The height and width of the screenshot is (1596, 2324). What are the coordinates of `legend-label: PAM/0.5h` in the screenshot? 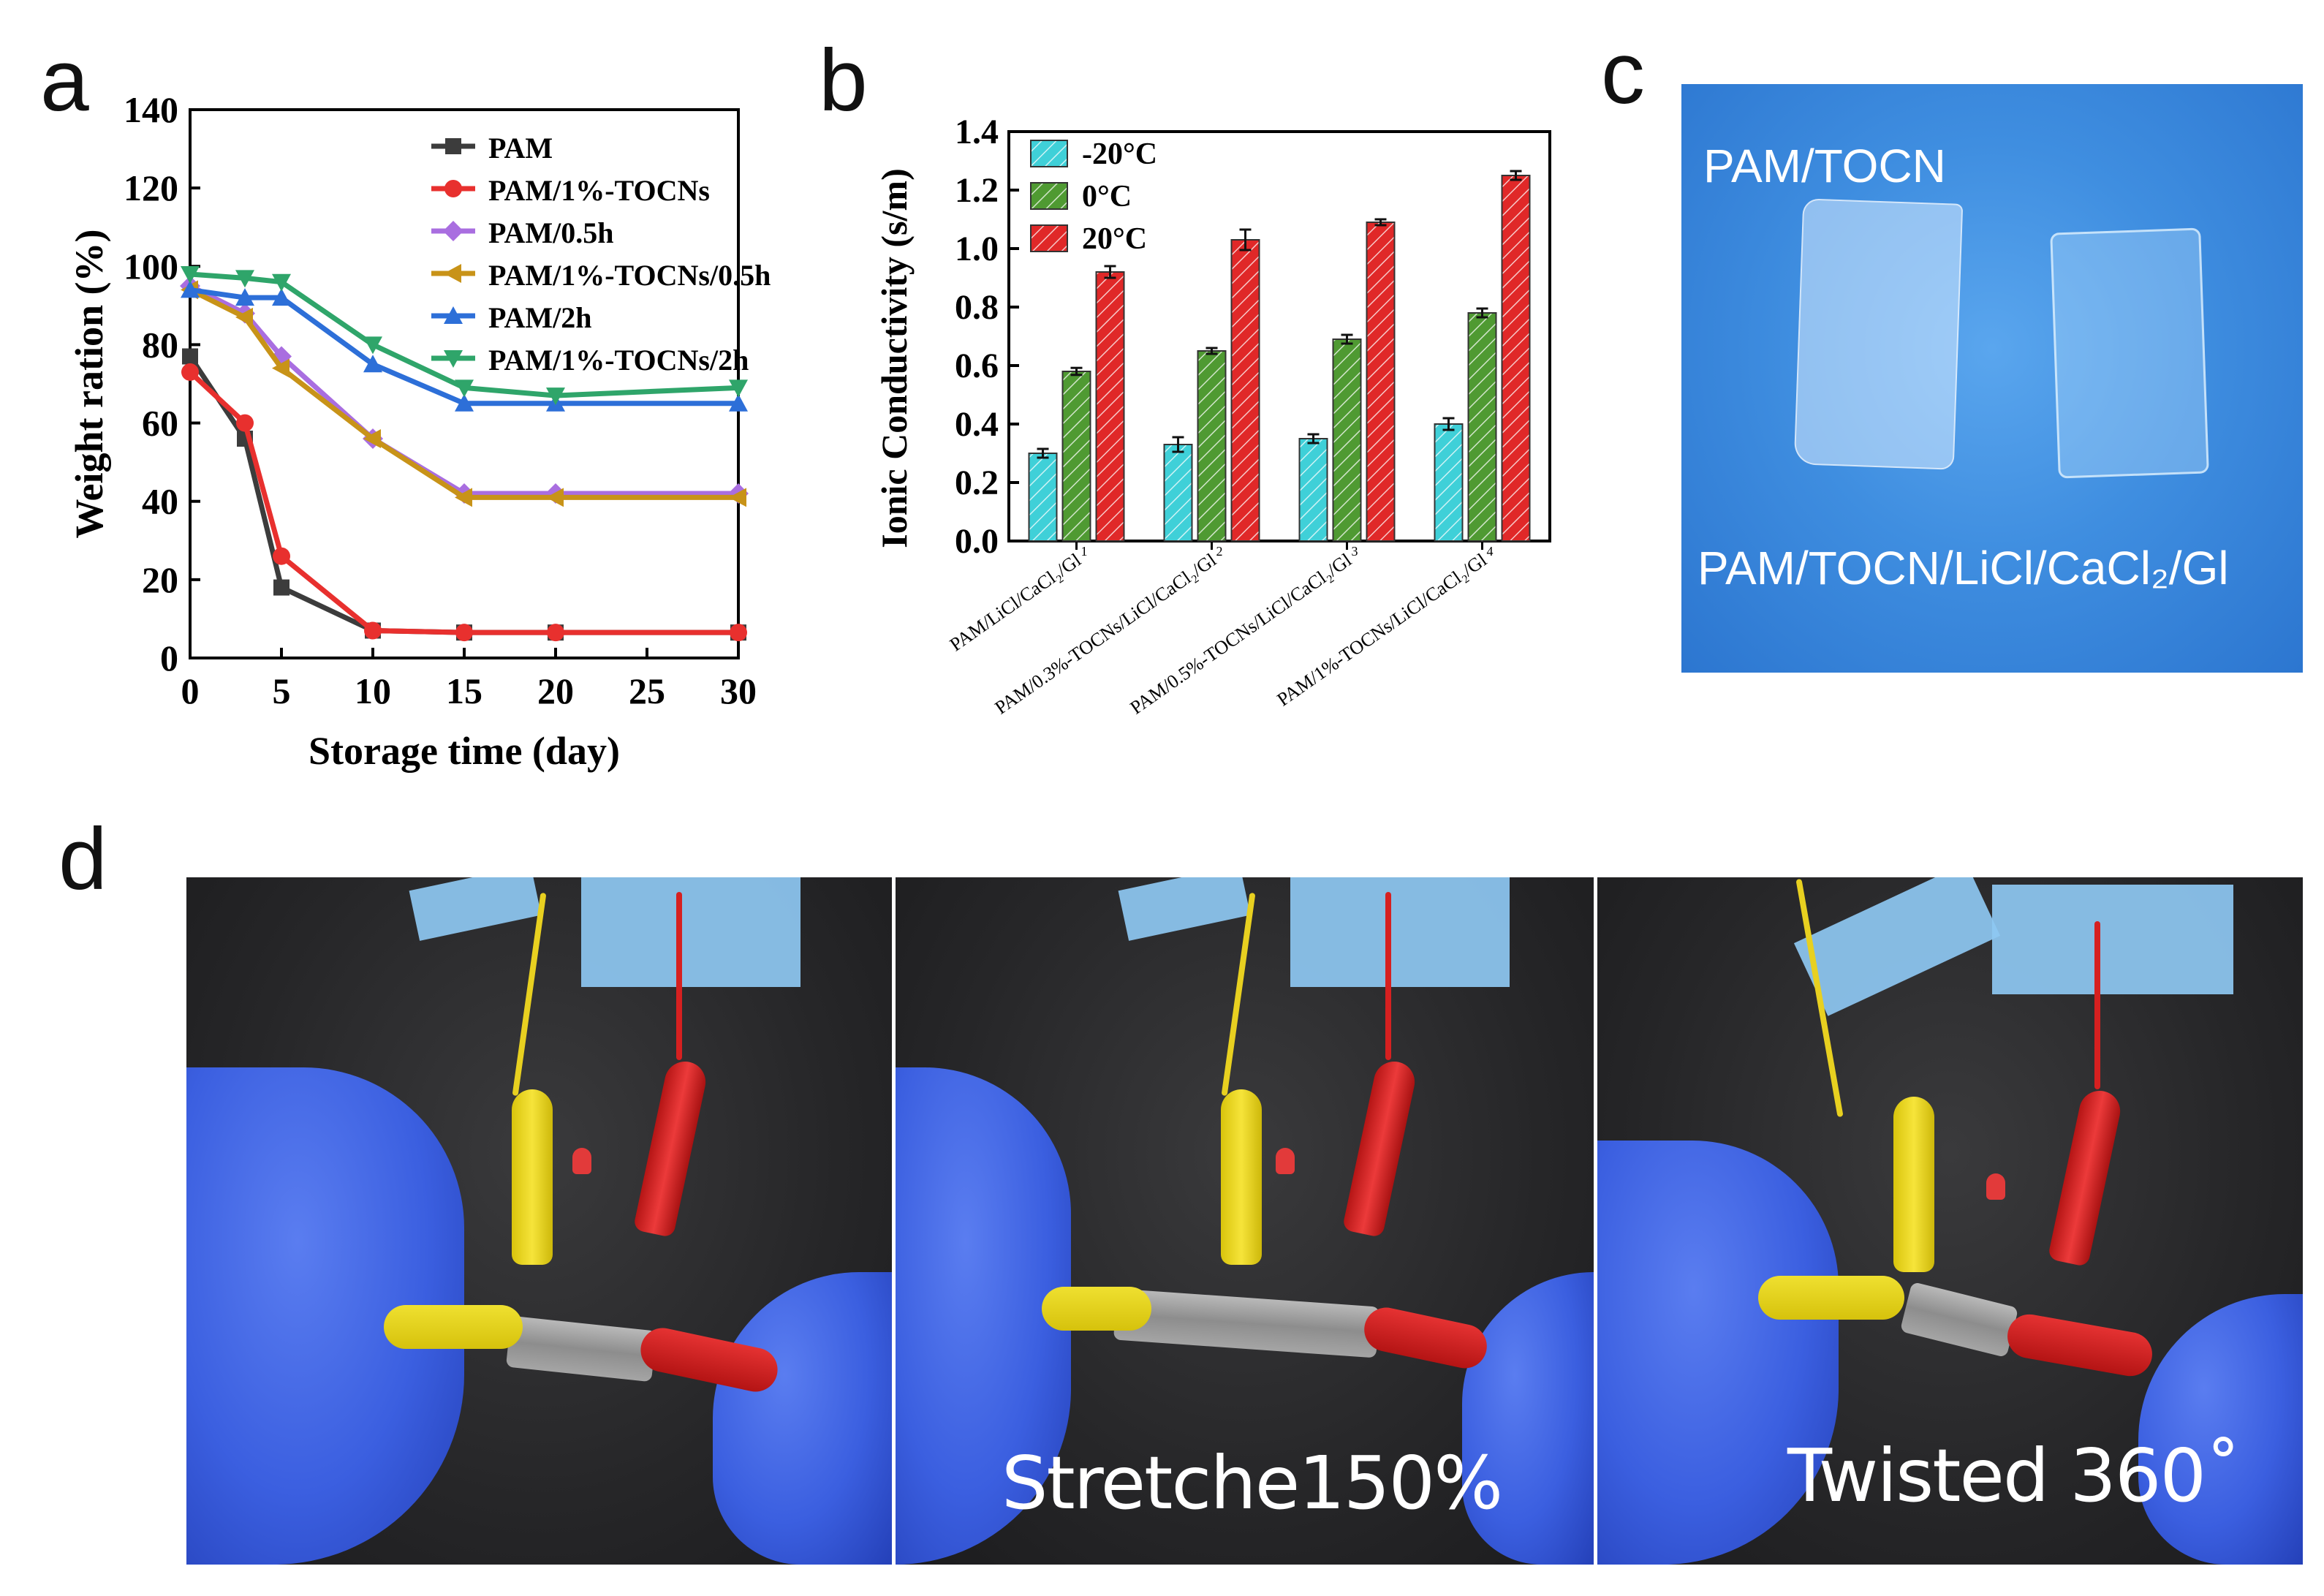 It's located at (550, 232).